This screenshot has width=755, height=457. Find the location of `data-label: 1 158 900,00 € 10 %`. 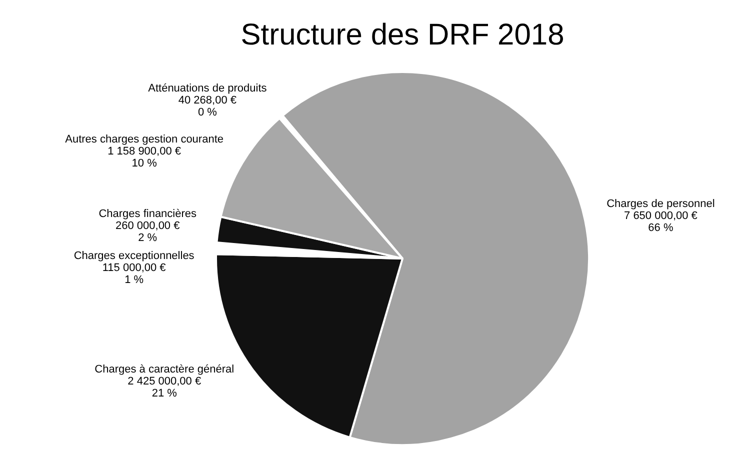

data-label: 1 158 900,00 € 10 % is located at coordinates (145, 158).